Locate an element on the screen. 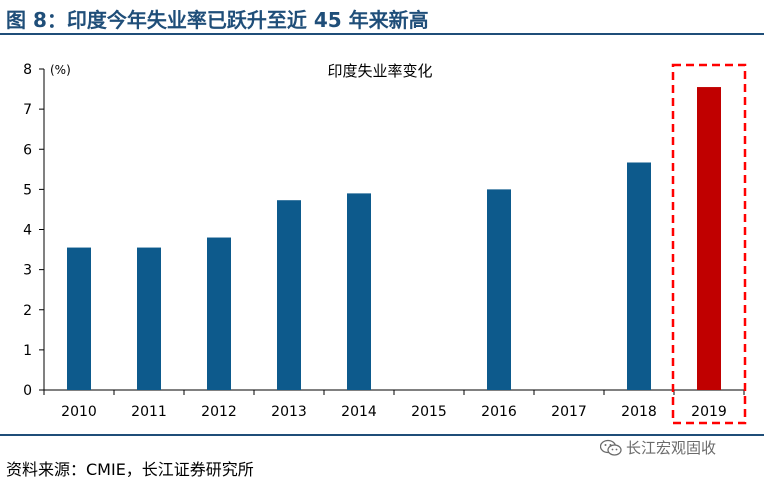 This screenshot has height=480, width=764. bar-2012 is located at coordinates (219, 313).